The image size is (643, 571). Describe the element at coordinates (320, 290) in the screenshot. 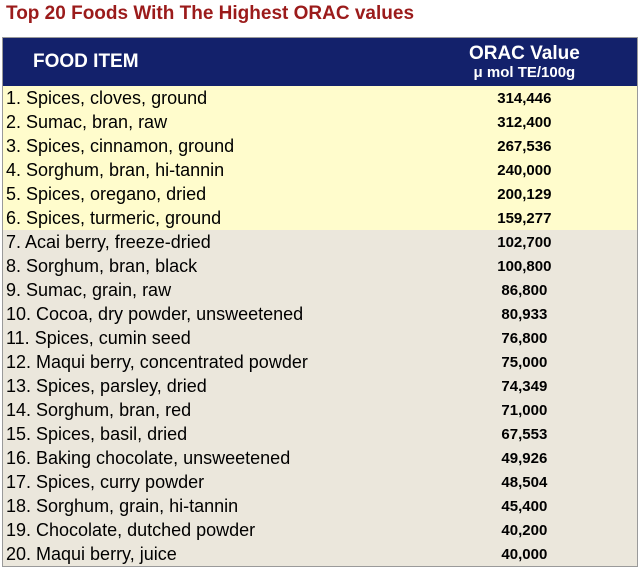

I see `table-row: 9. Sumac, grain, raw 86,800` at that location.